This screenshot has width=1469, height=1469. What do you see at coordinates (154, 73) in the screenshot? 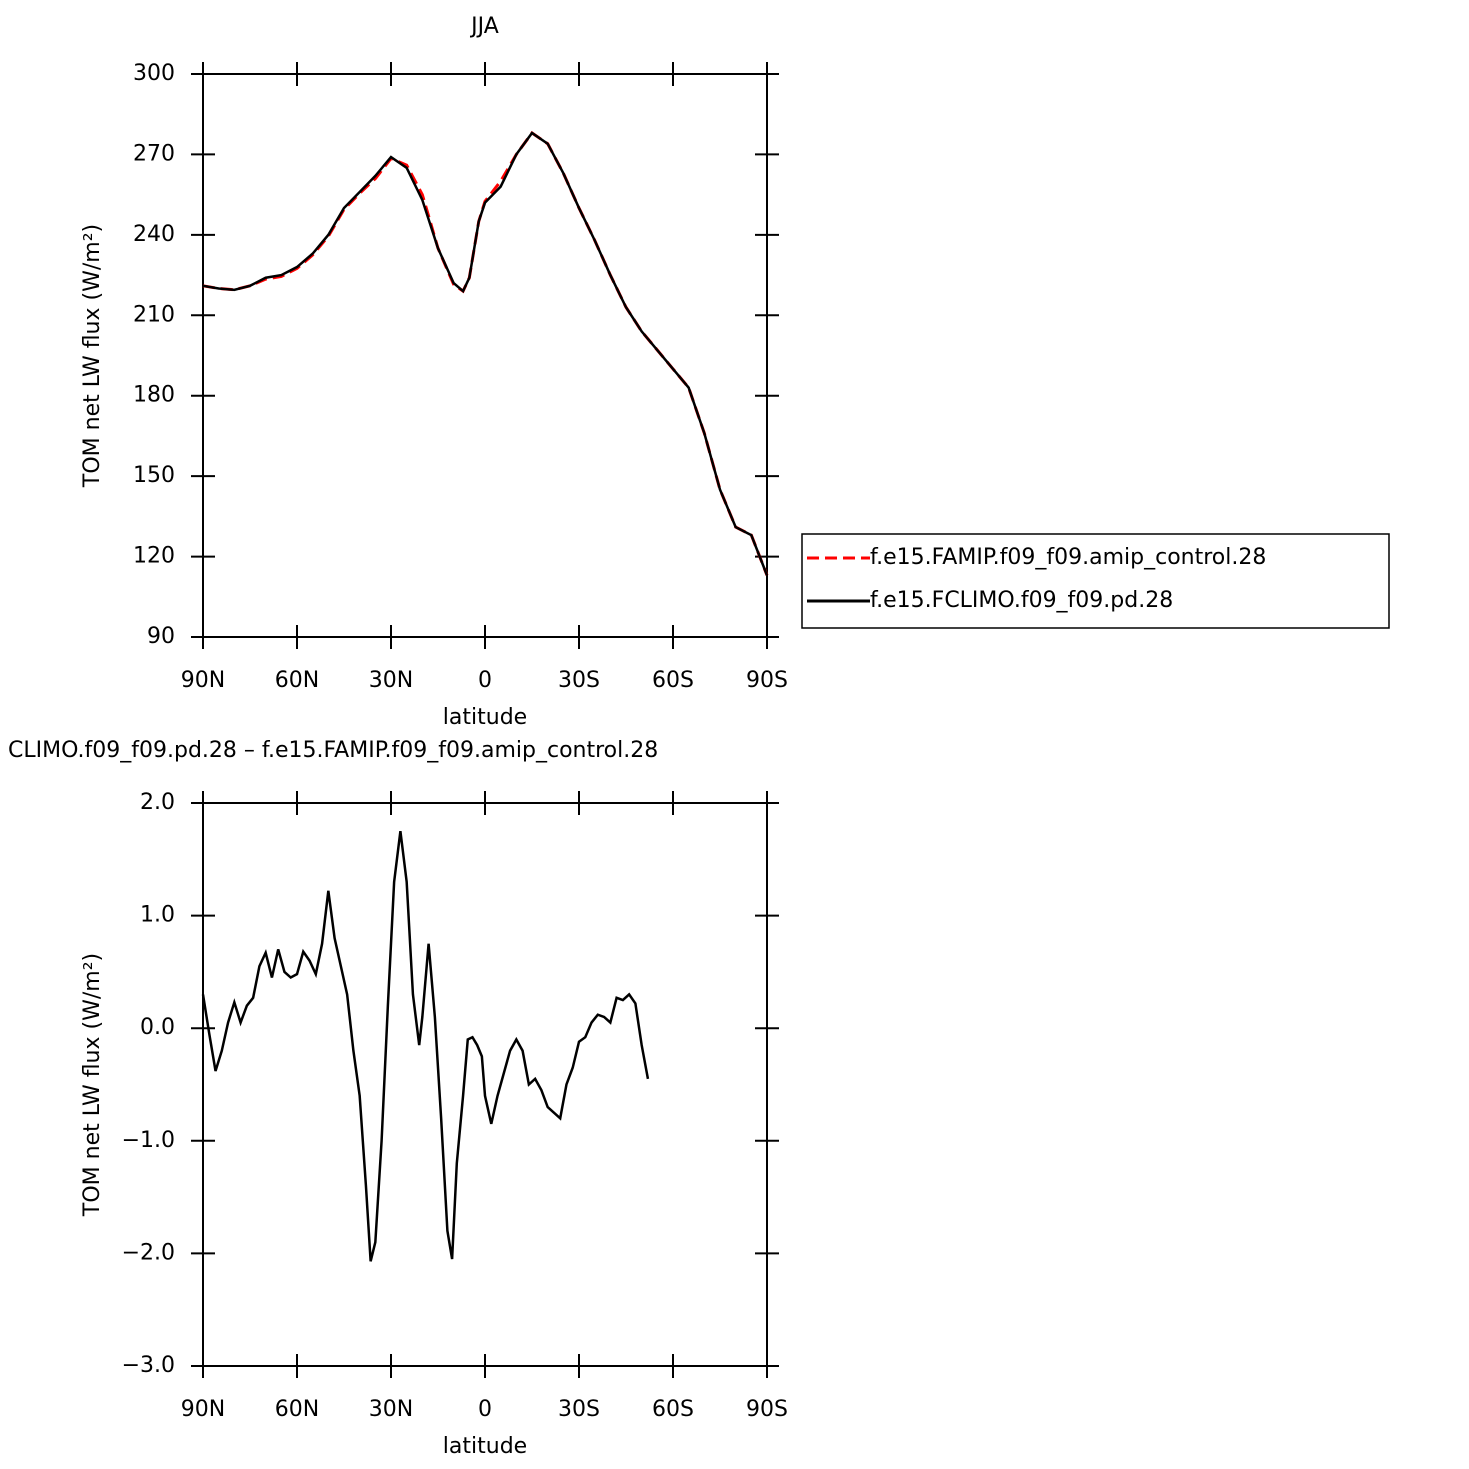
I see `y-tick-label: 300` at bounding box center [154, 73].